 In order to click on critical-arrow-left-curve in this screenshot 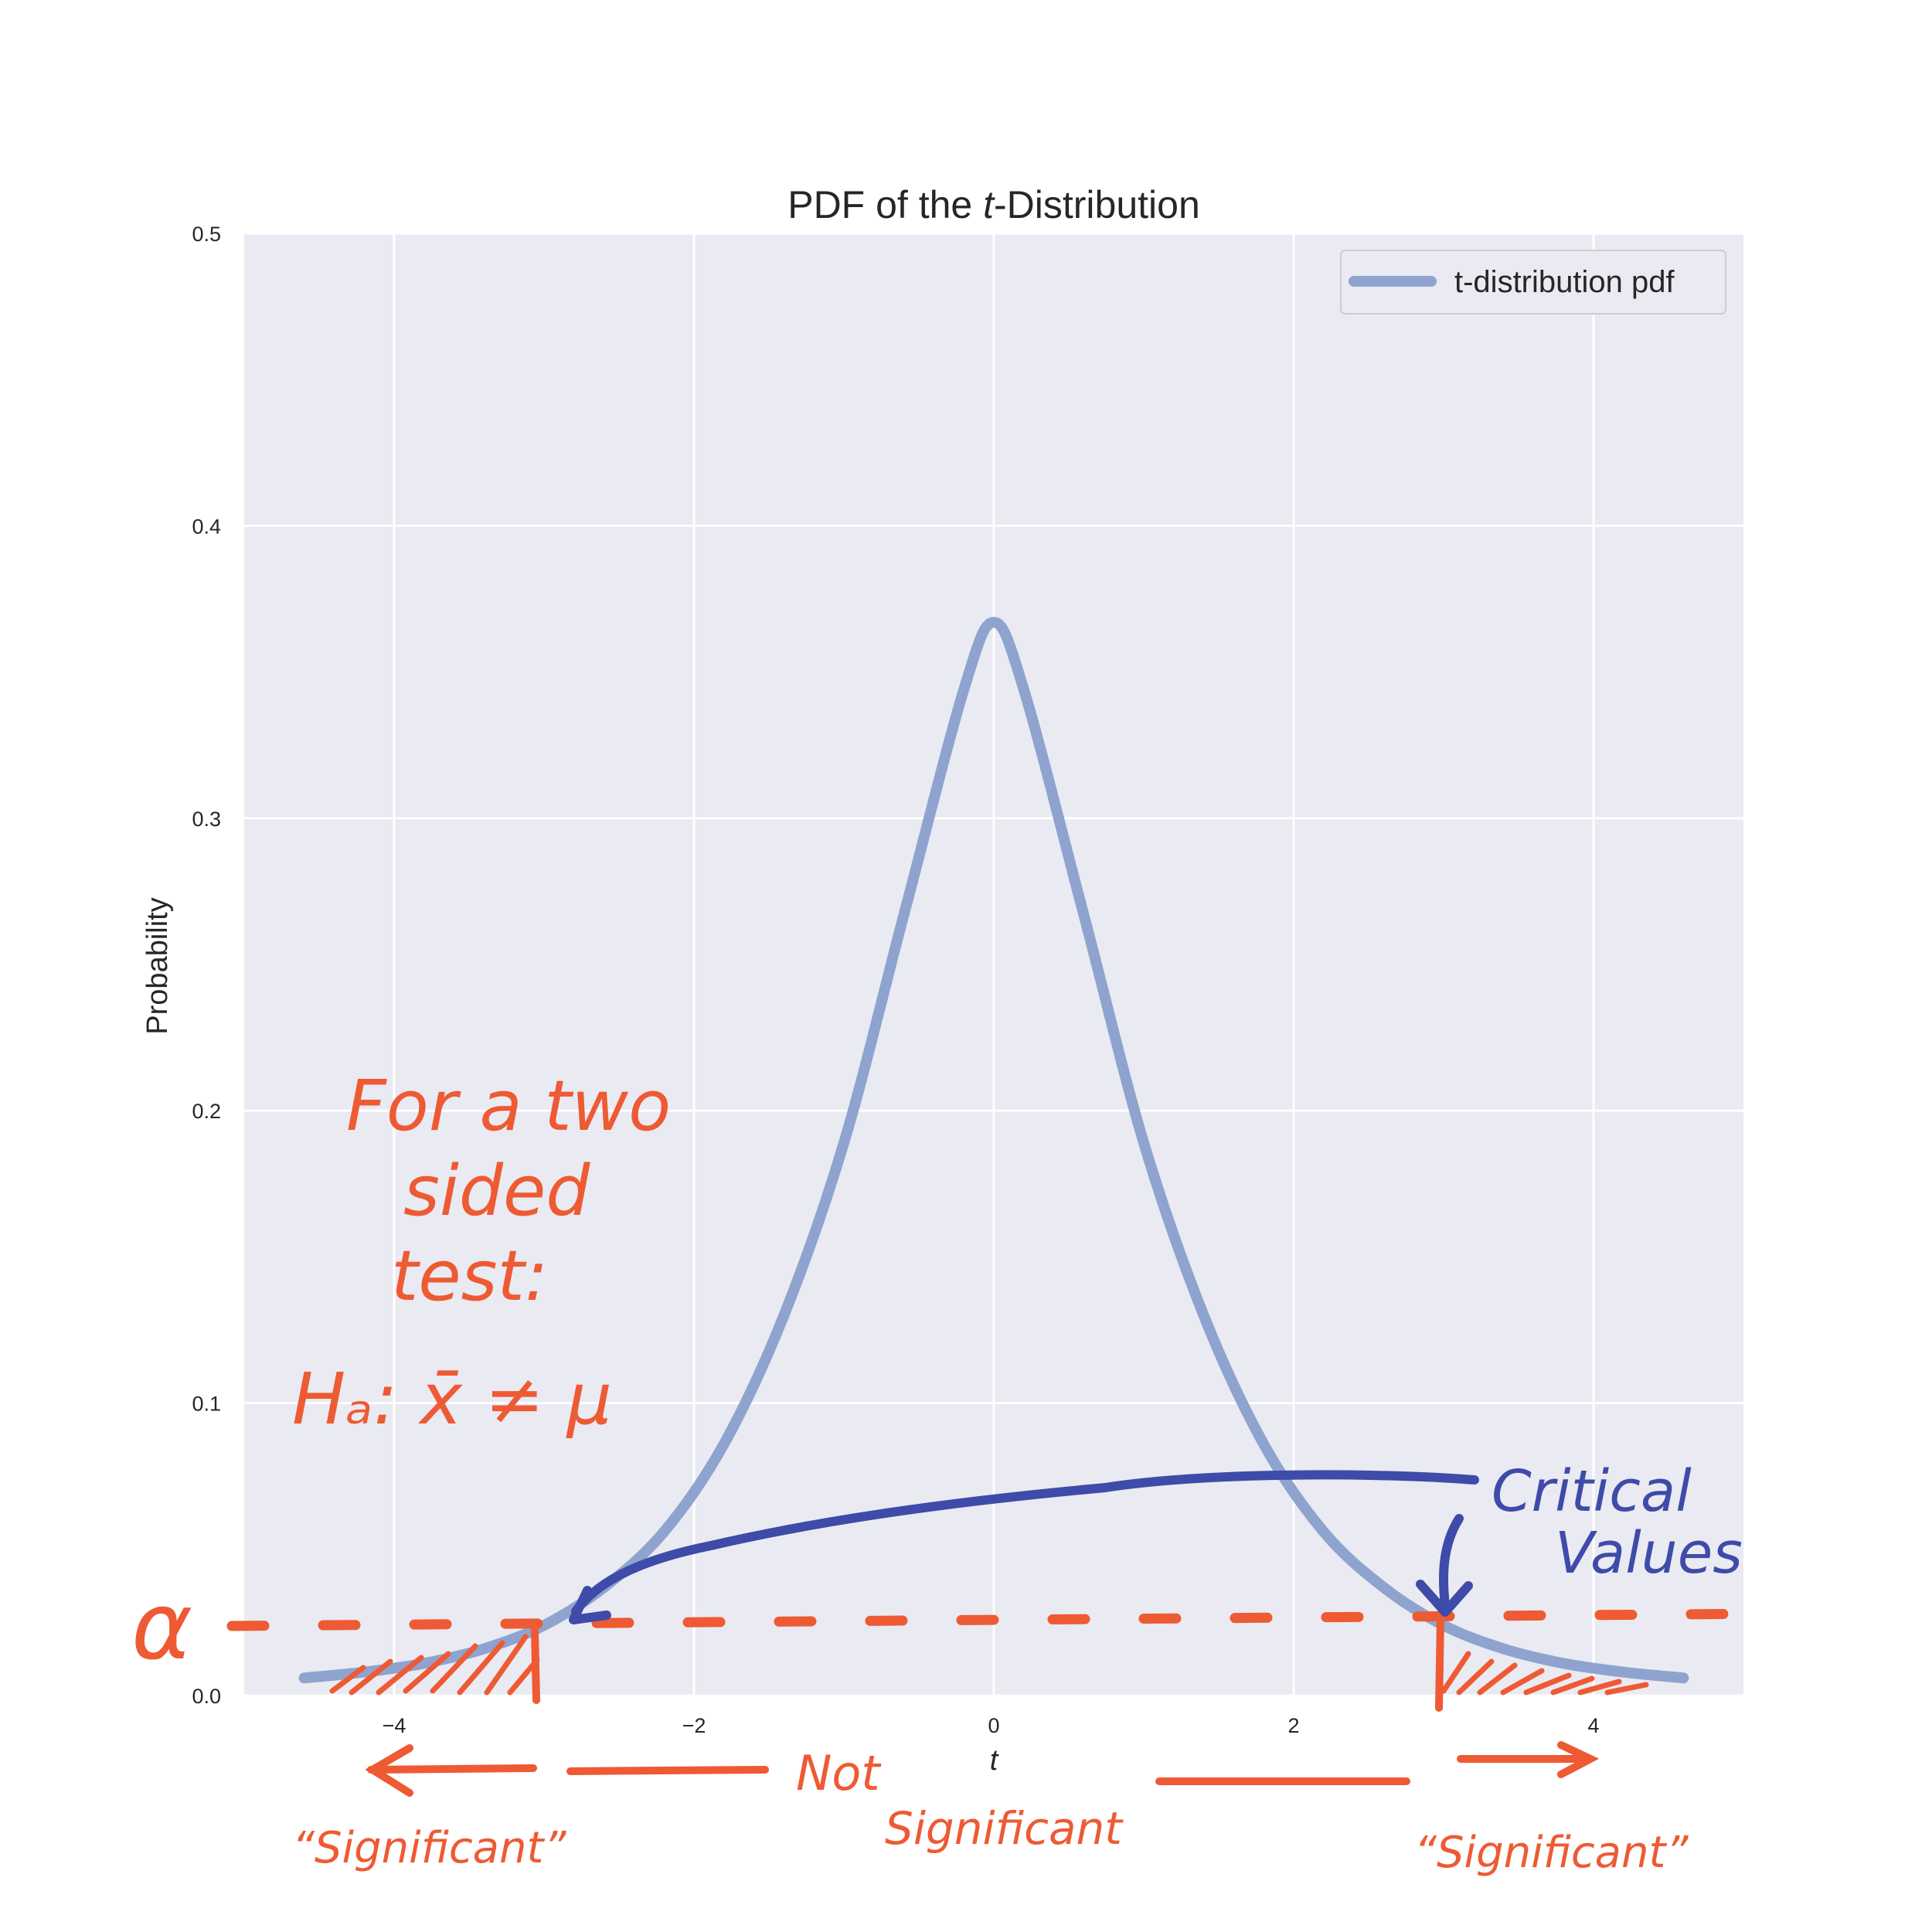, I will do `click(1025, 1543)`.